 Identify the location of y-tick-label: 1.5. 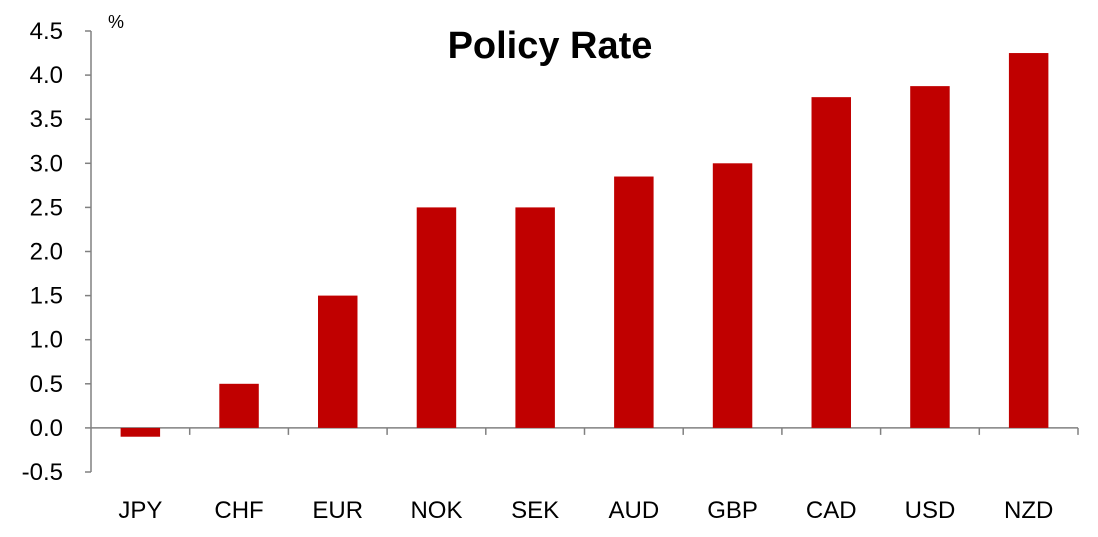
(46, 296).